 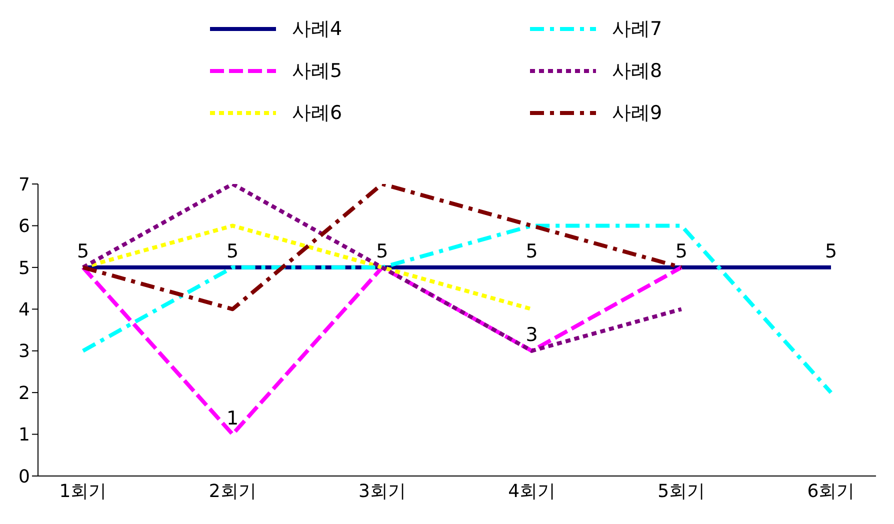 What do you see at coordinates (24, 185) in the screenshot?
I see `y-tick-label: 7` at bounding box center [24, 185].